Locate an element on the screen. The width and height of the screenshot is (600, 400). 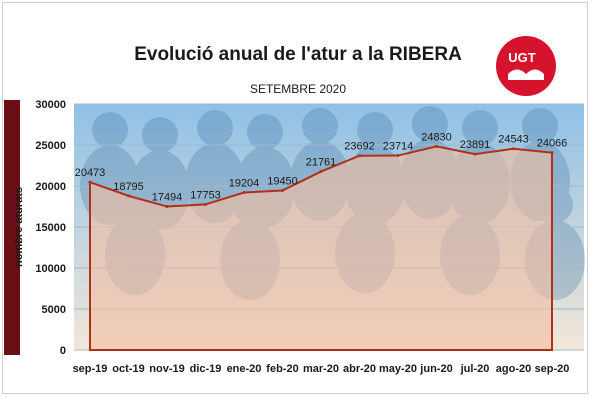
x-tick-label: abr-20 is located at coordinates (359, 369).